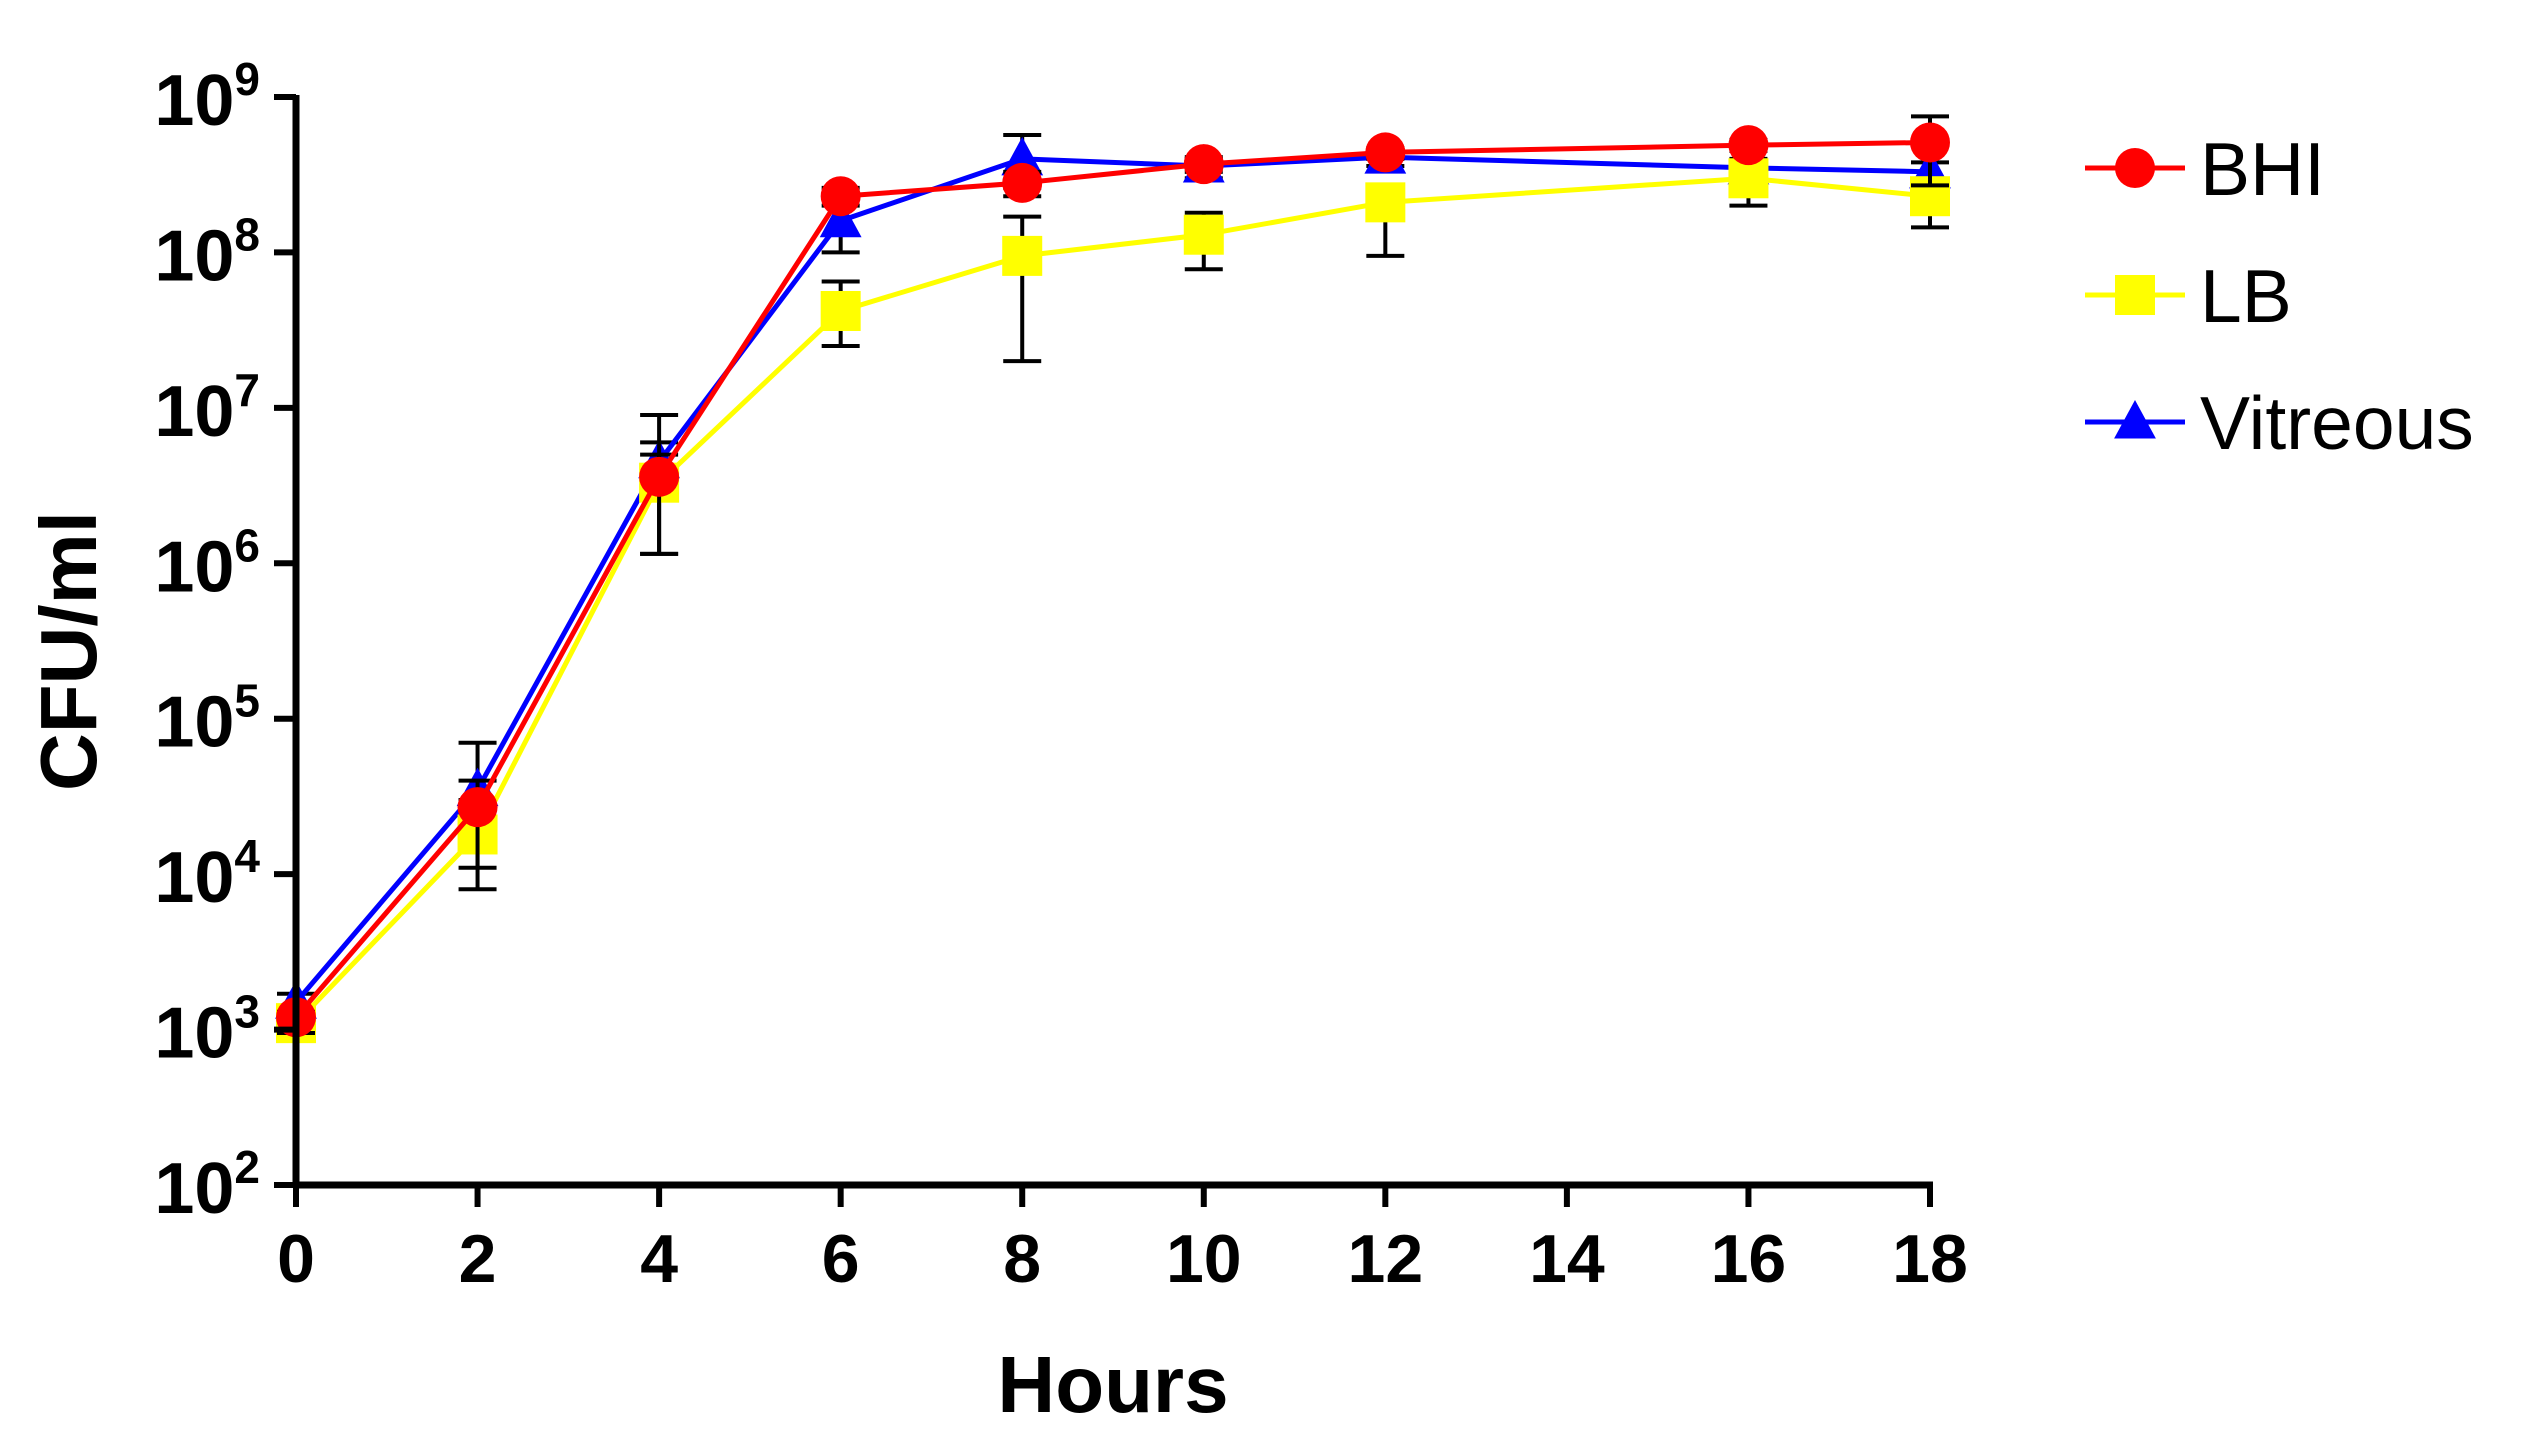  What do you see at coordinates (1022, 1259) in the screenshot?
I see `x-tick-label-8: 8` at bounding box center [1022, 1259].